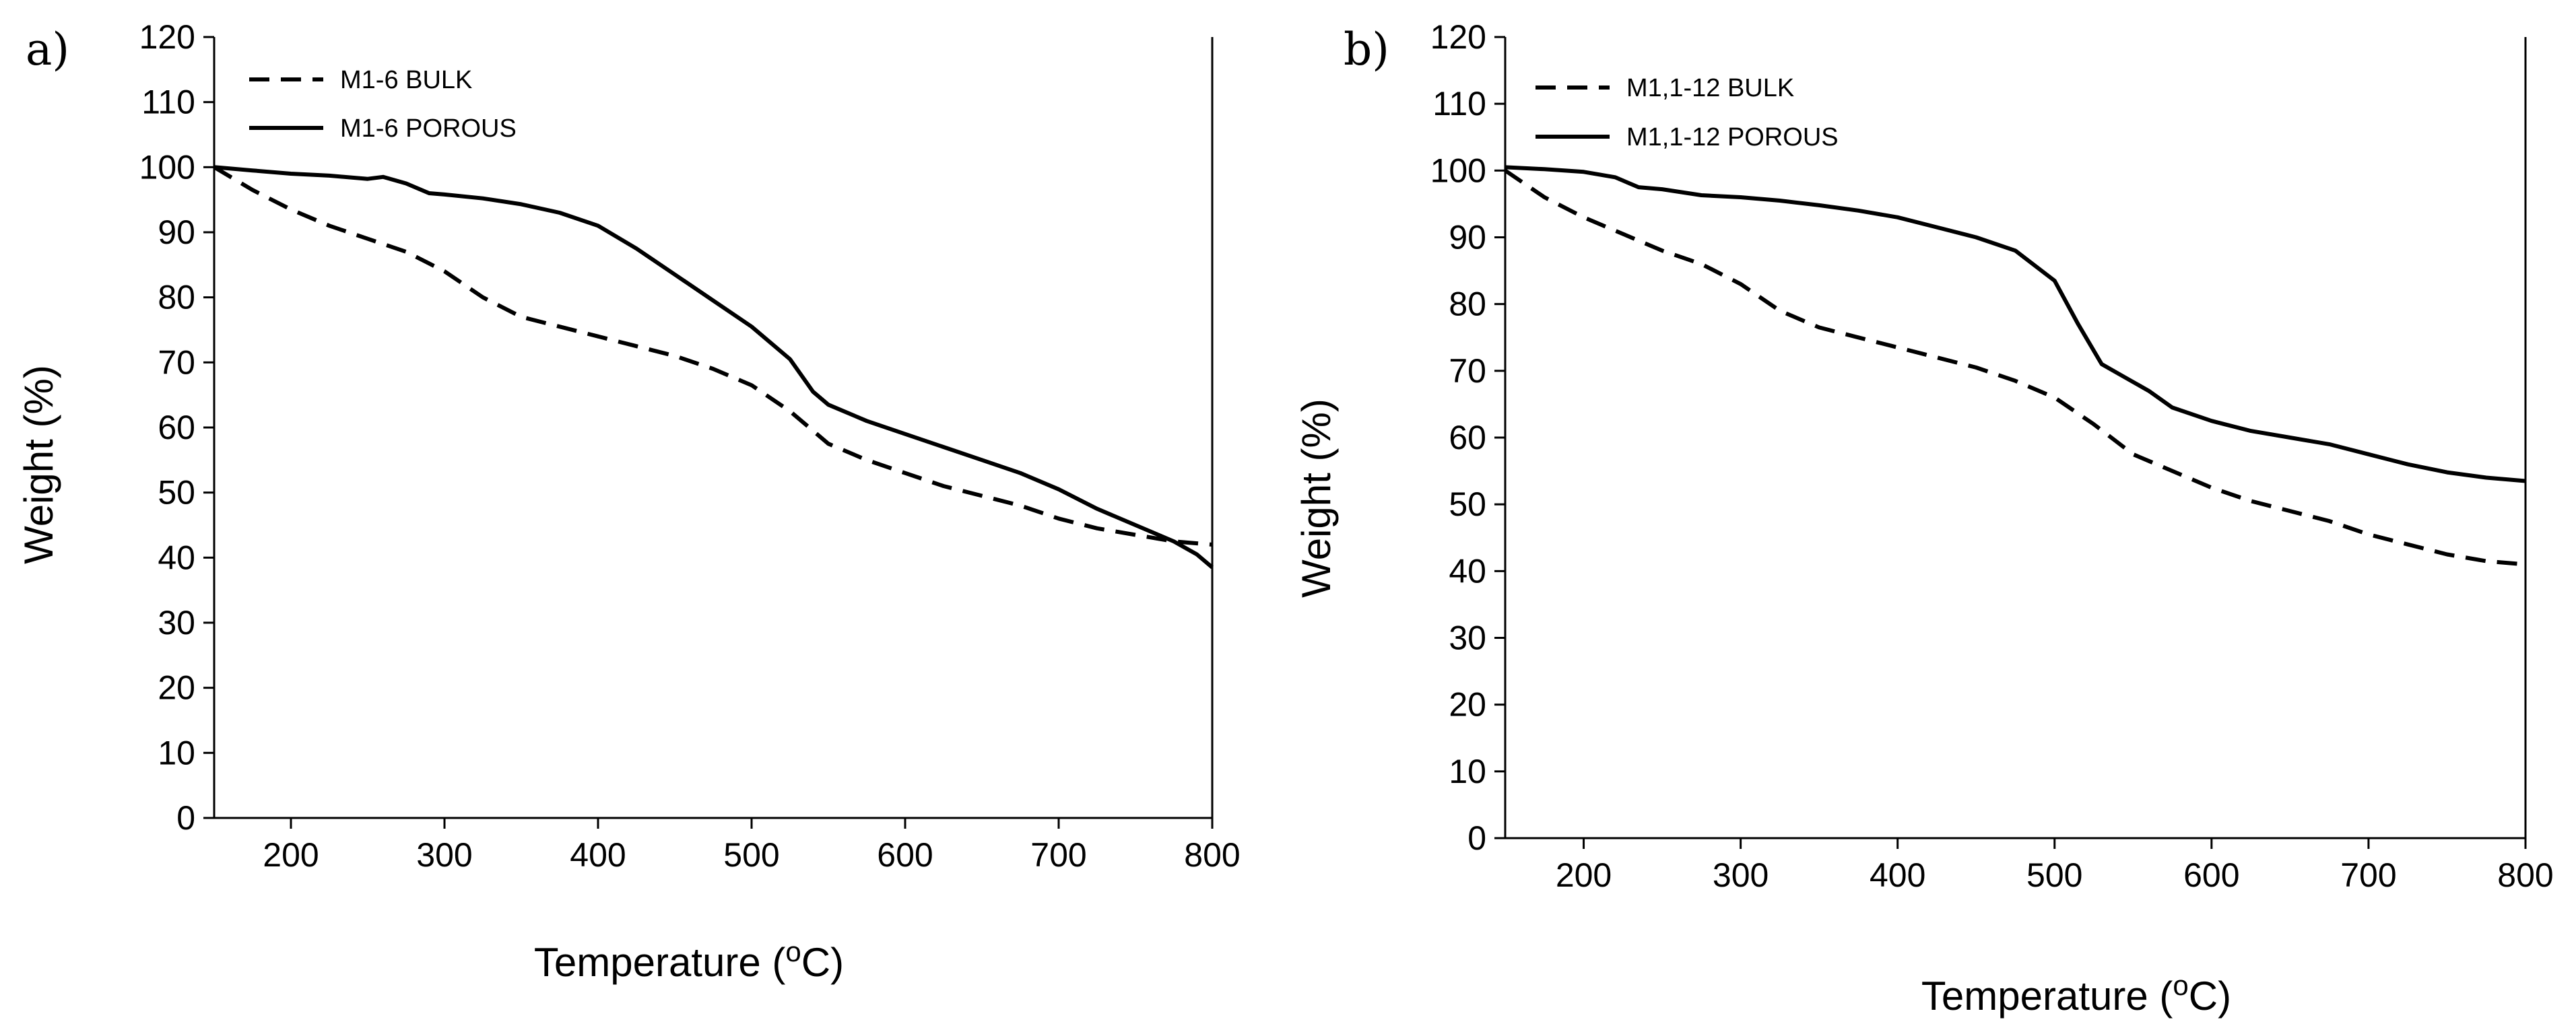 The width and height of the screenshot is (2576, 1030). What do you see at coordinates (2047, 996) in the screenshot?
I see `x-axis-title-text-b: Temperature (` at bounding box center [2047, 996].